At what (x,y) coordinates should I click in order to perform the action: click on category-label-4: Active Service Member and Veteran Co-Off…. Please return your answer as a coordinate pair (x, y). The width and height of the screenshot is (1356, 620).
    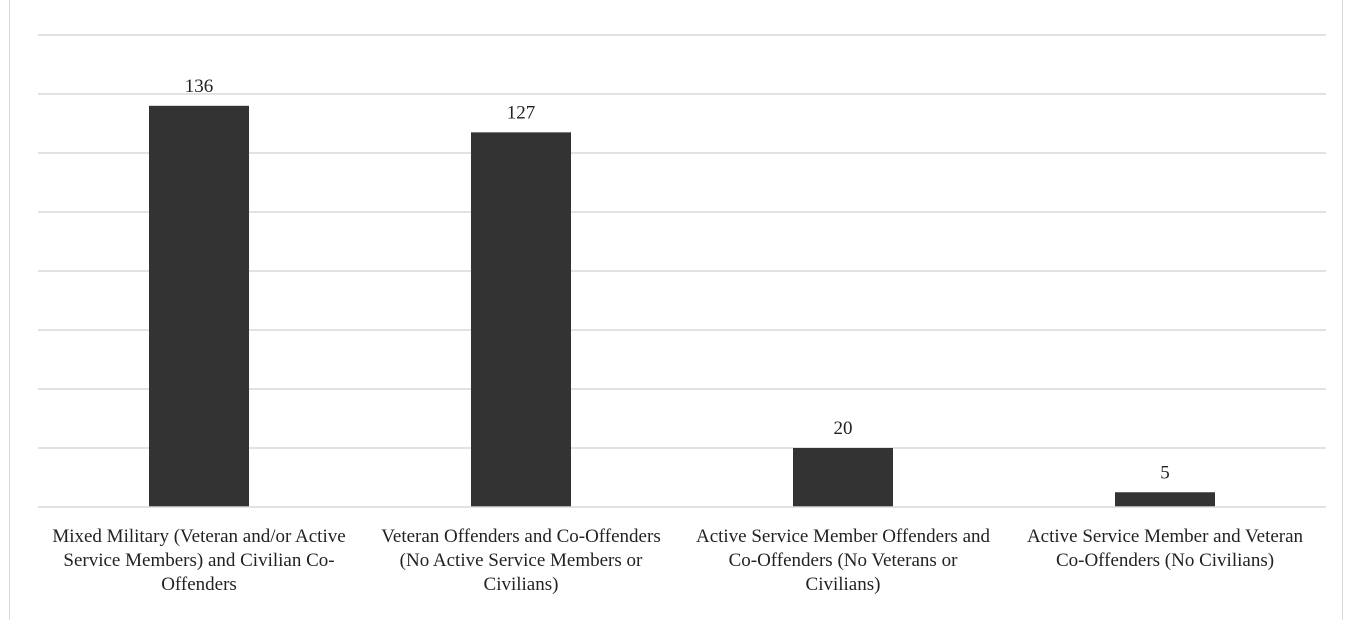
    Looking at the image, I should click on (1165, 548).